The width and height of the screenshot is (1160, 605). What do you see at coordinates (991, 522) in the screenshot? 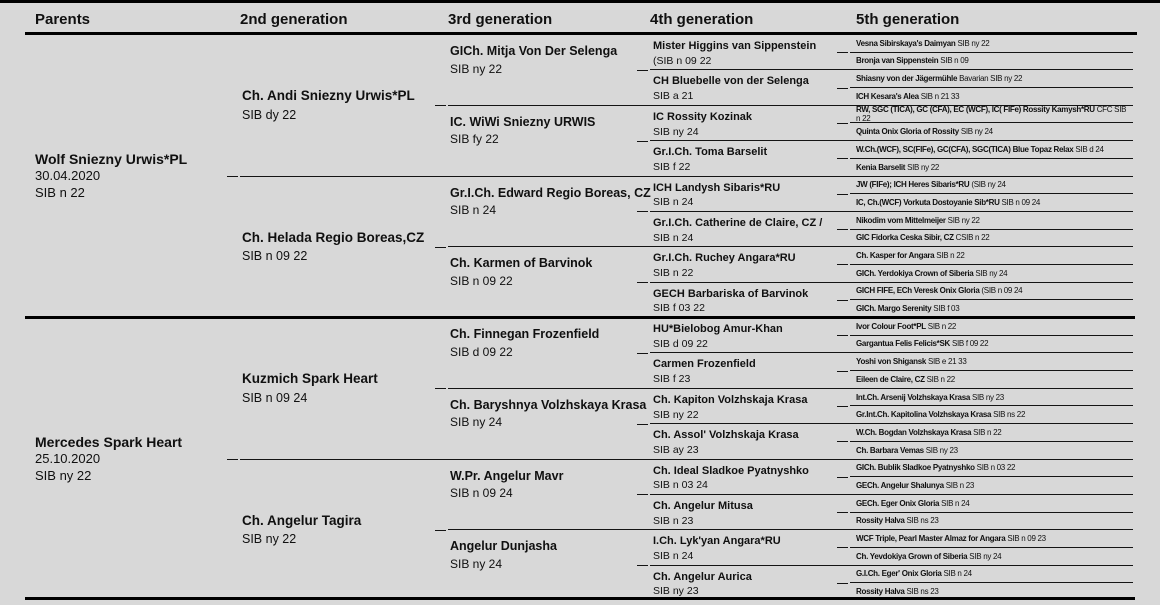
I see `gen5-cell: Rossity Halva SIB ns 23` at bounding box center [991, 522].